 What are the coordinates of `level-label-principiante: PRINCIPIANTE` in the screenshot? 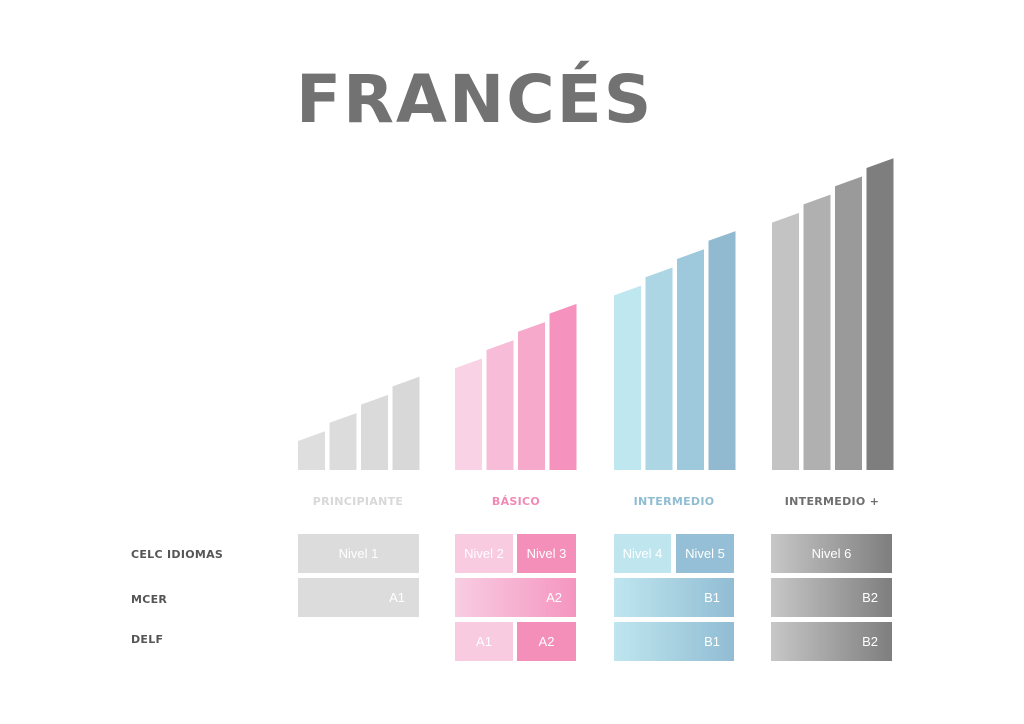 It's located at (358, 501).